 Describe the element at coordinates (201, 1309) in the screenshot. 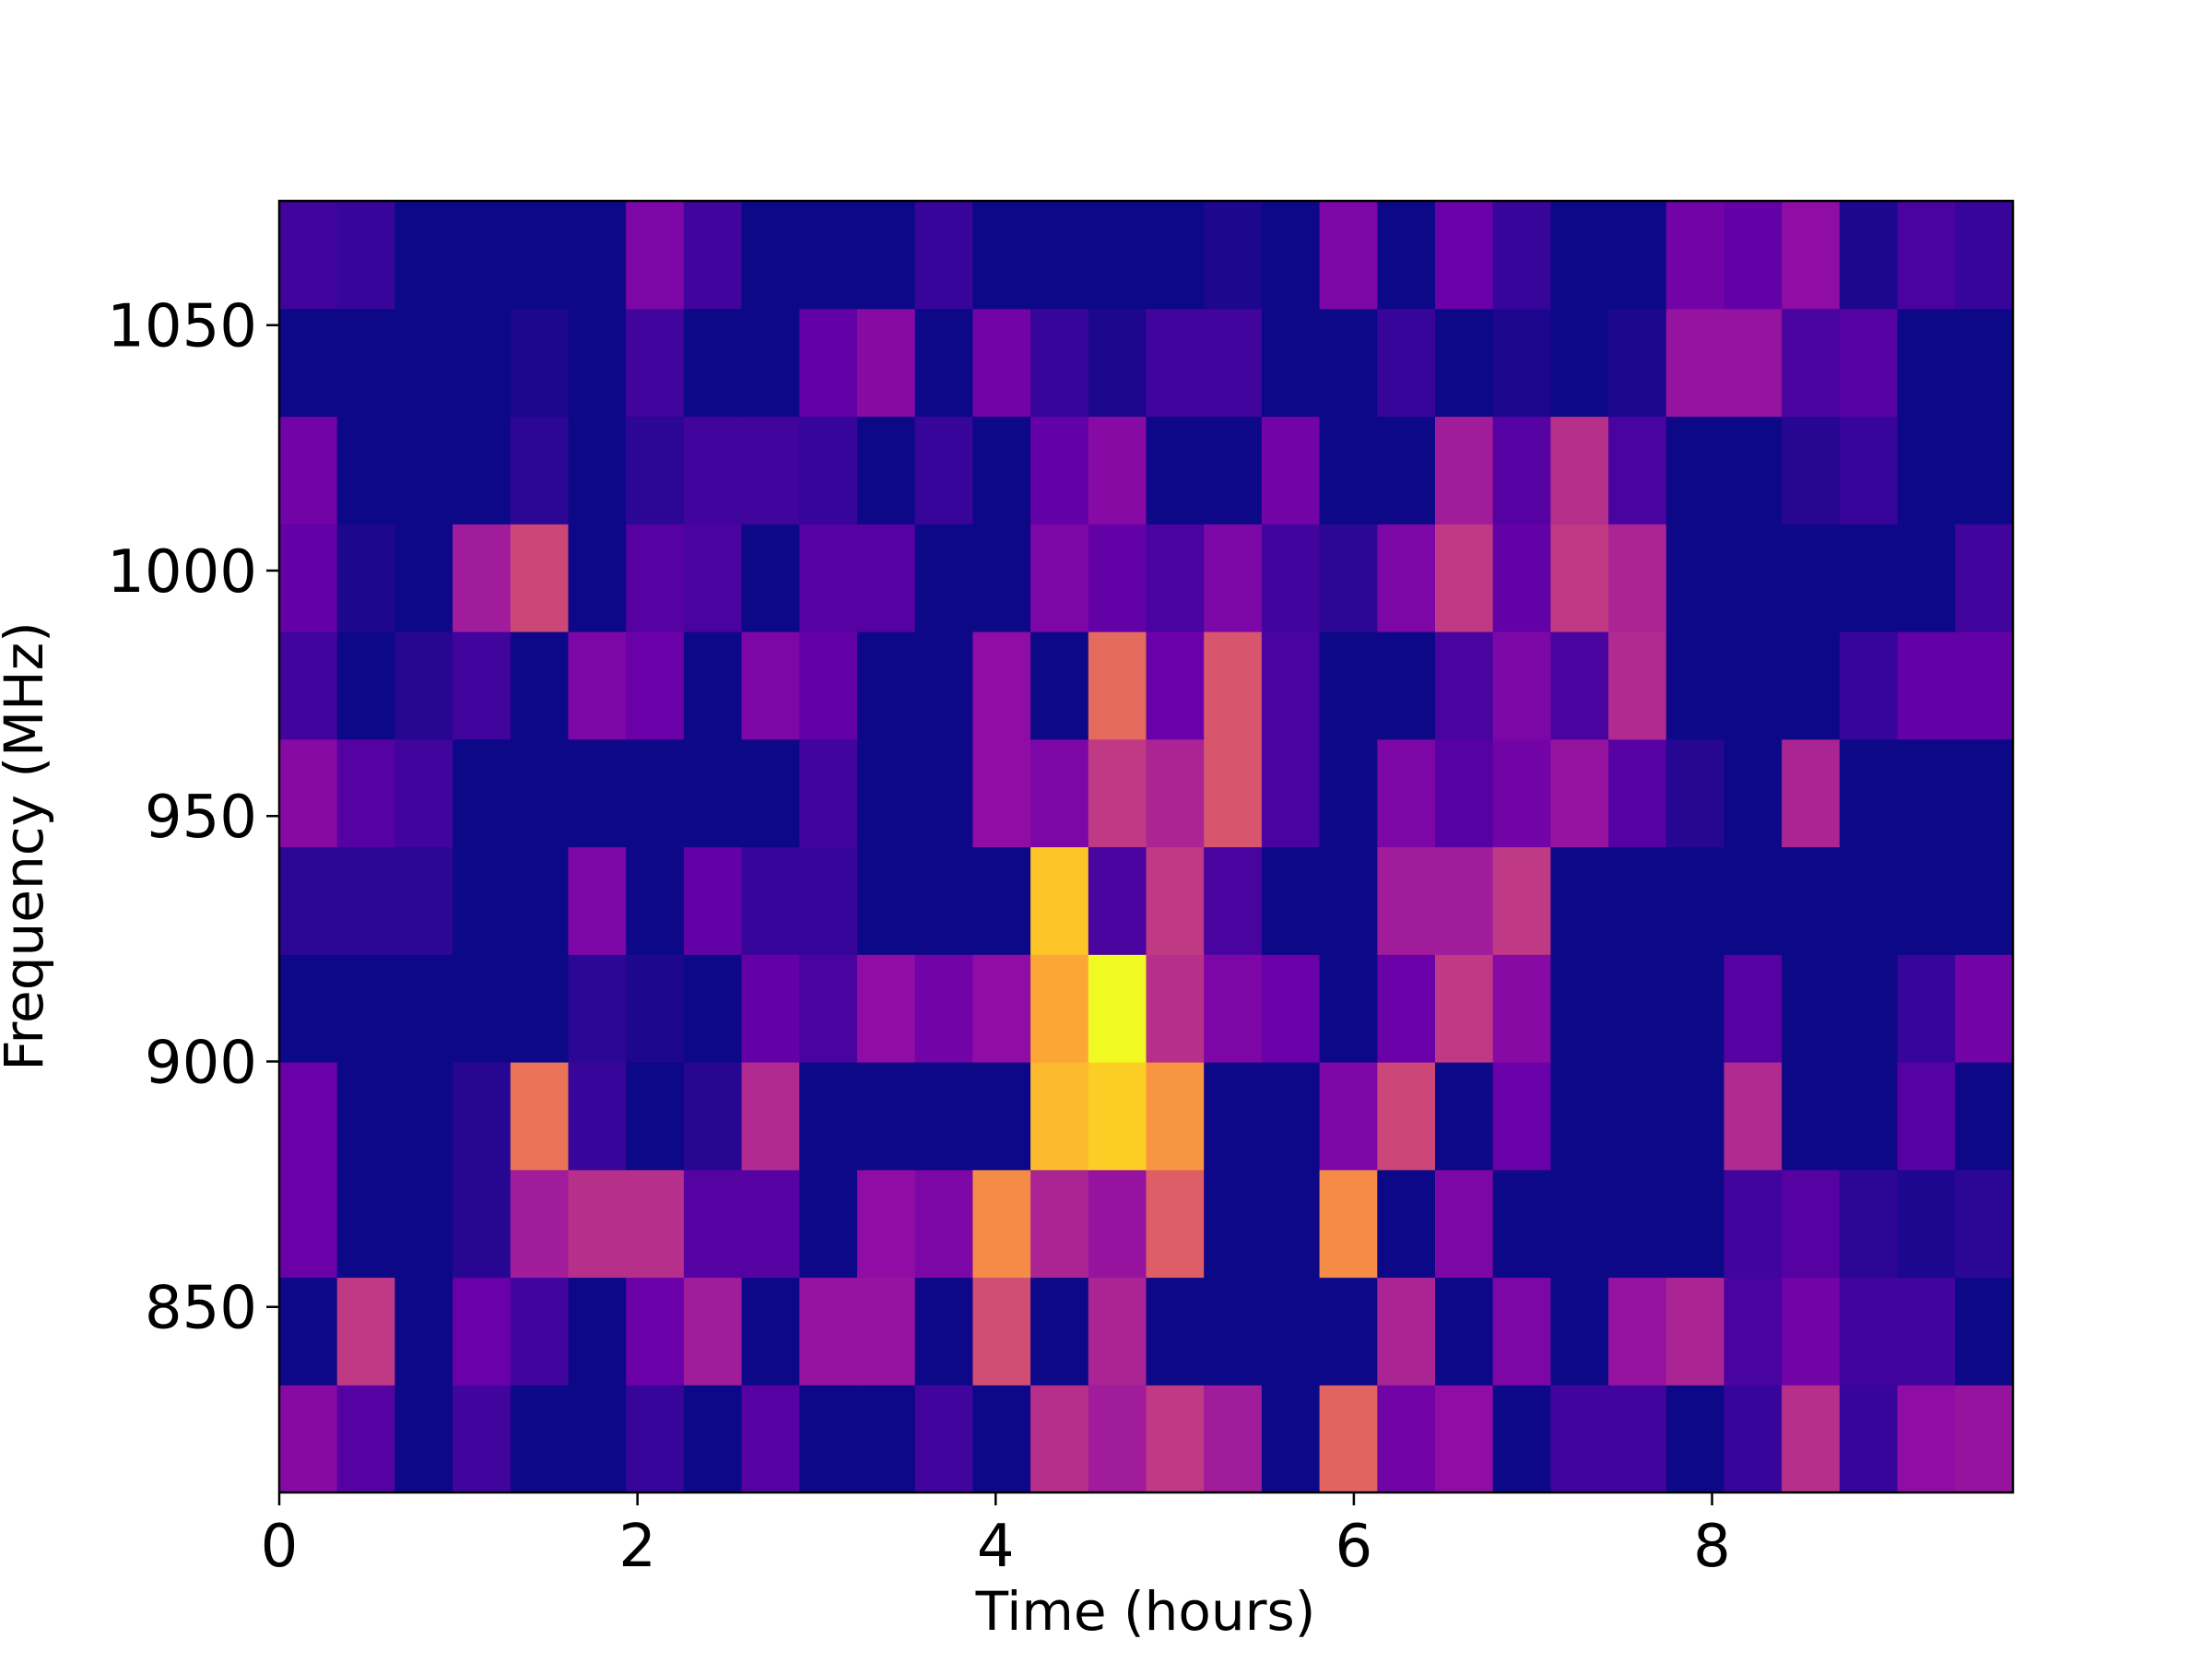

I see `y-tick-label: 850` at that location.